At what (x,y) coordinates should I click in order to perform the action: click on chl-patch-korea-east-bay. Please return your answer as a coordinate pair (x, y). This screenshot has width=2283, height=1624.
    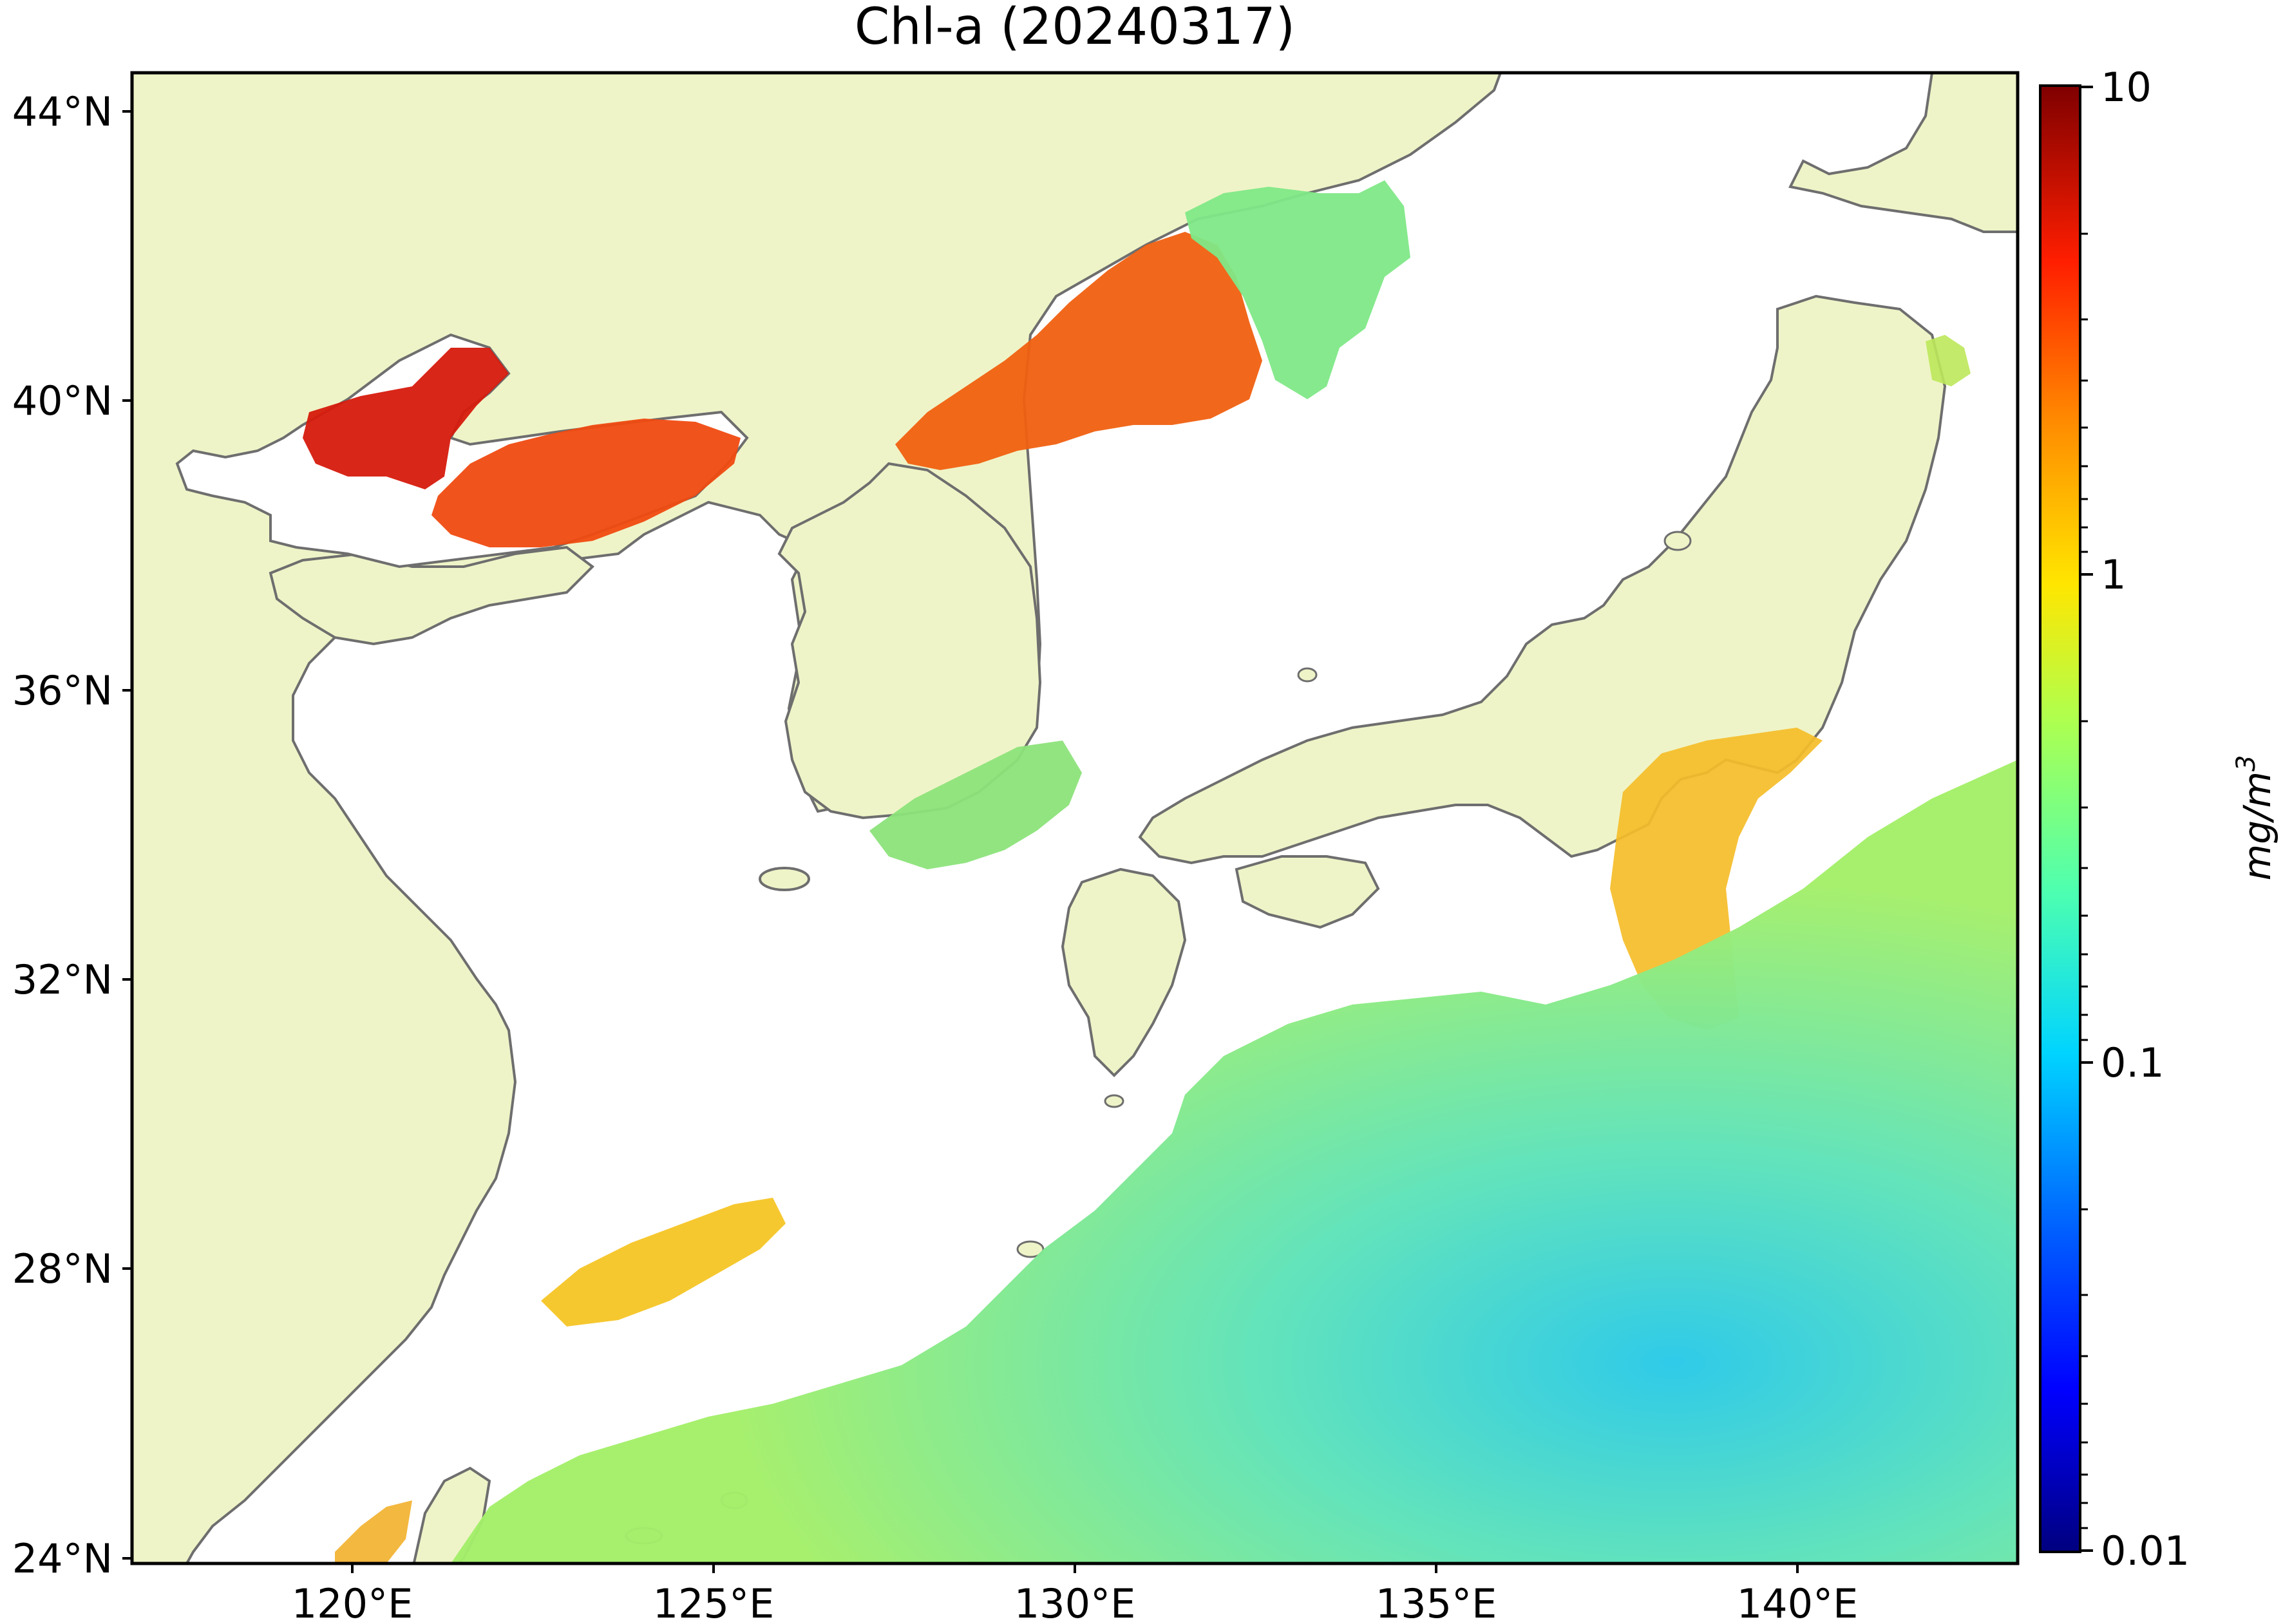
    Looking at the image, I should click on (1078, 351).